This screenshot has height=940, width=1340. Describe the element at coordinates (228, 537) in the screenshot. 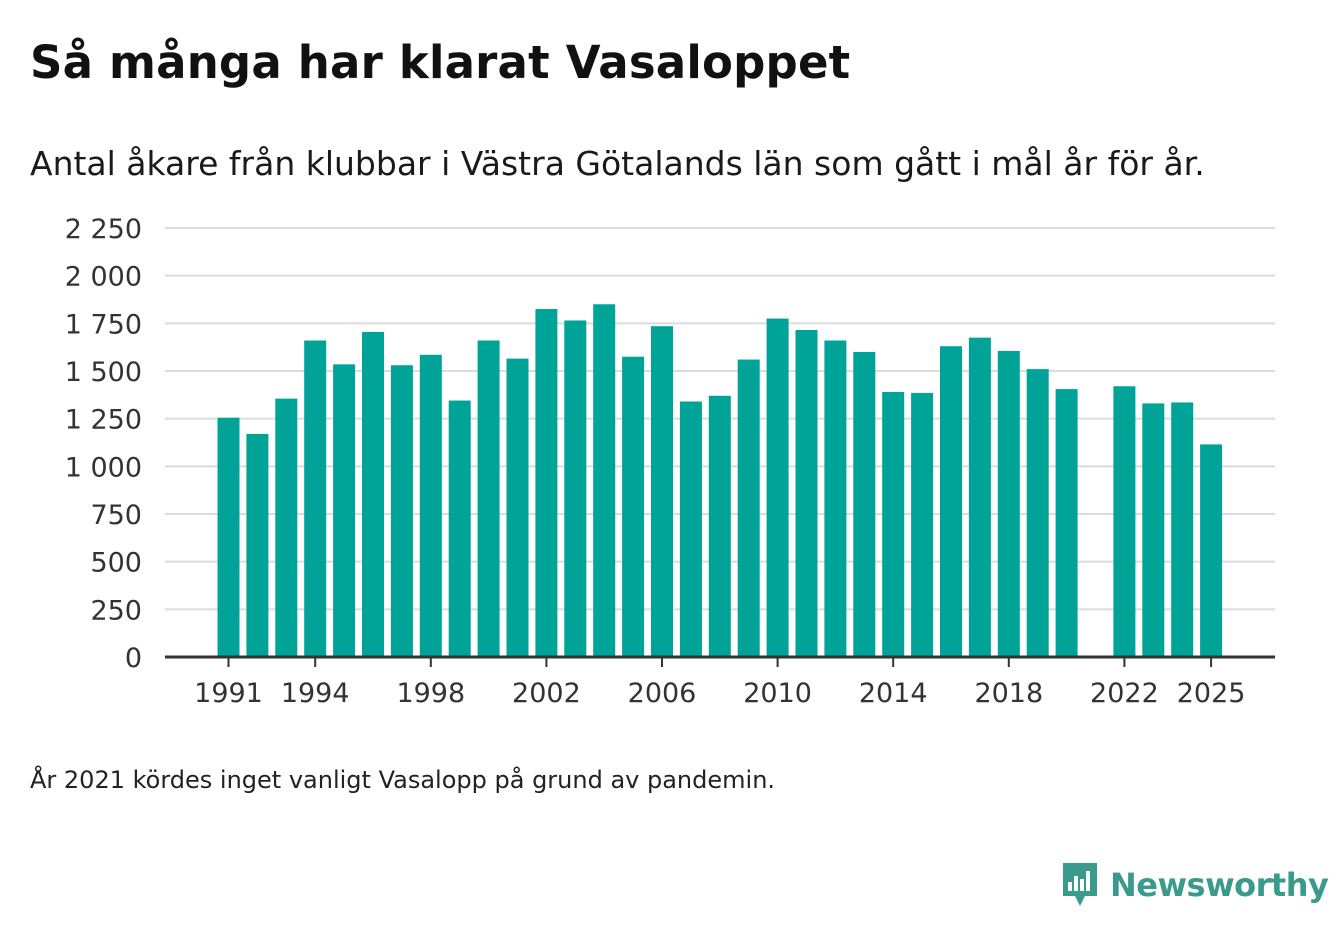

I see `bar-1991` at that location.